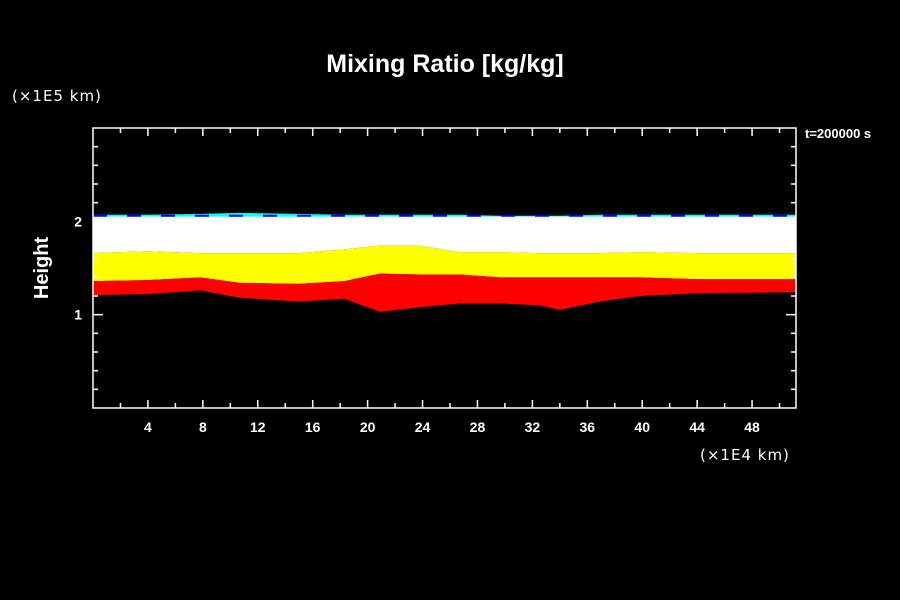 This screenshot has width=900, height=600. Describe the element at coordinates (478, 427) in the screenshot. I see `x-tick-label: 28` at that location.